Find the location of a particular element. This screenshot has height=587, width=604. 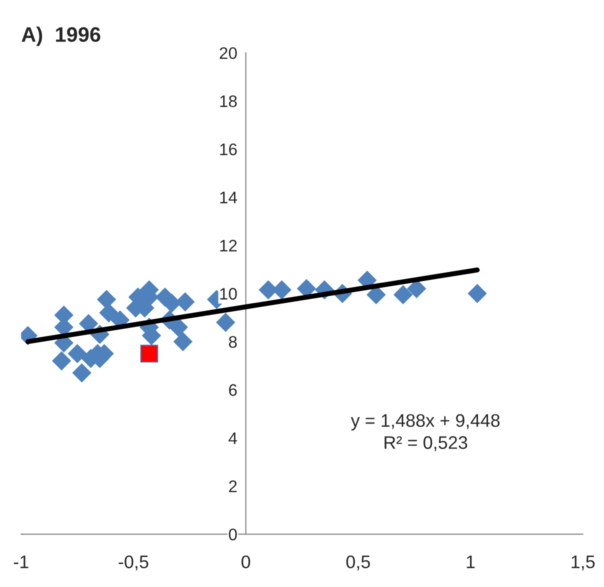

x-tick-label: 1 is located at coordinates (470, 562).